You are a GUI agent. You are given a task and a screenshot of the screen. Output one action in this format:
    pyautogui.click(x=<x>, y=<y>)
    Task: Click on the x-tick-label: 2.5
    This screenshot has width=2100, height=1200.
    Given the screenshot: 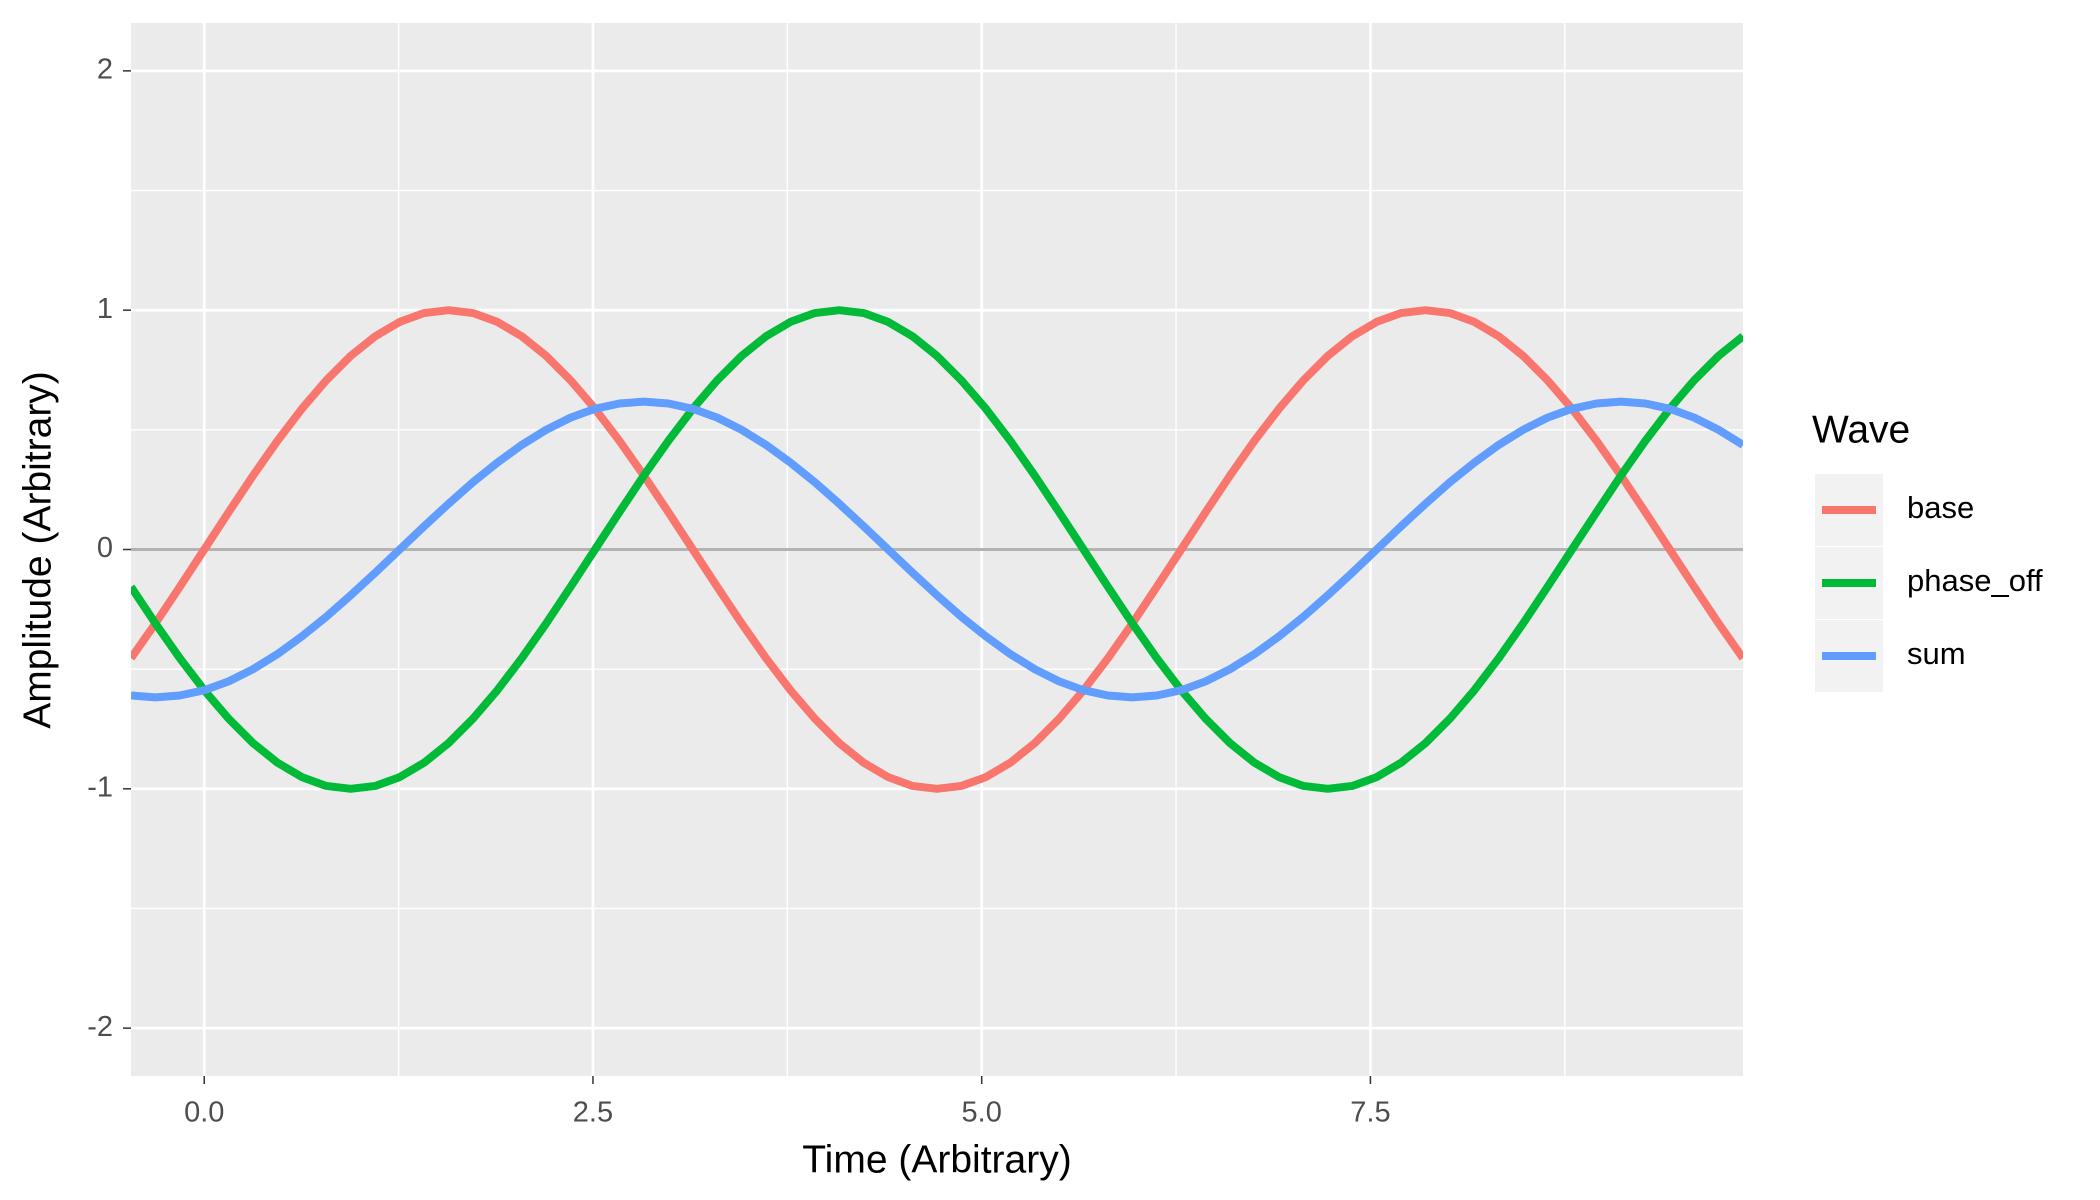 What is the action you would take?
    pyautogui.click(x=593, y=1113)
    